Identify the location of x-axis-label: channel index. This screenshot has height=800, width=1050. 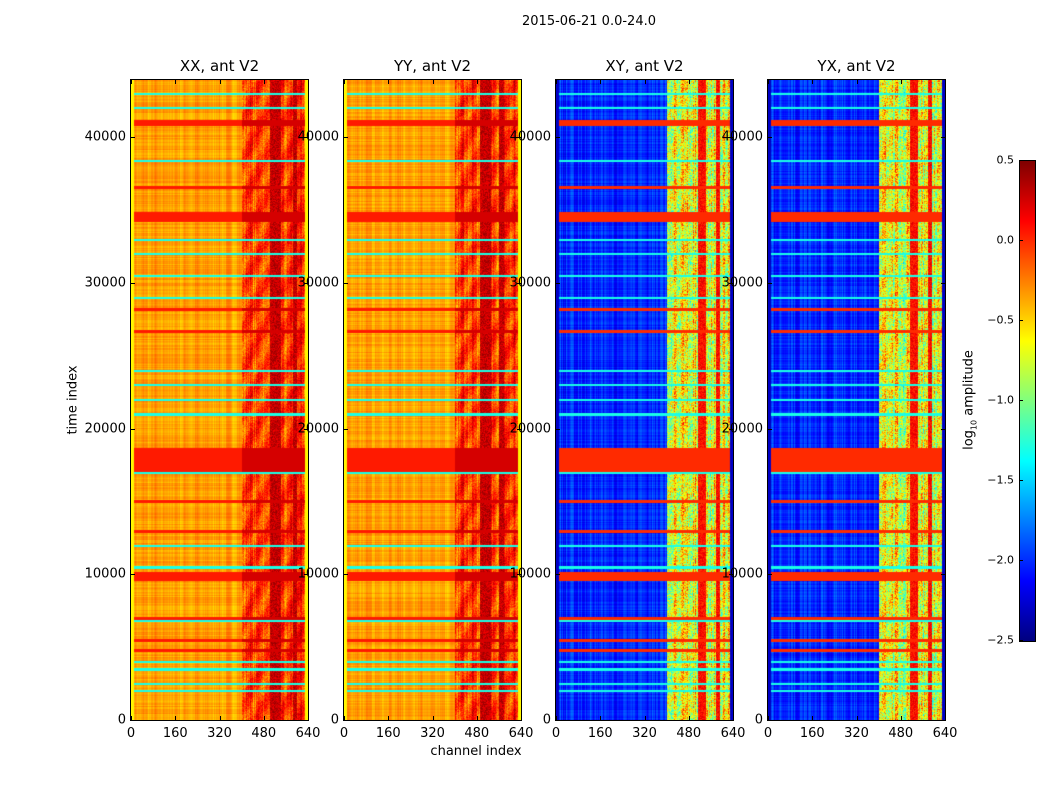
(476, 751).